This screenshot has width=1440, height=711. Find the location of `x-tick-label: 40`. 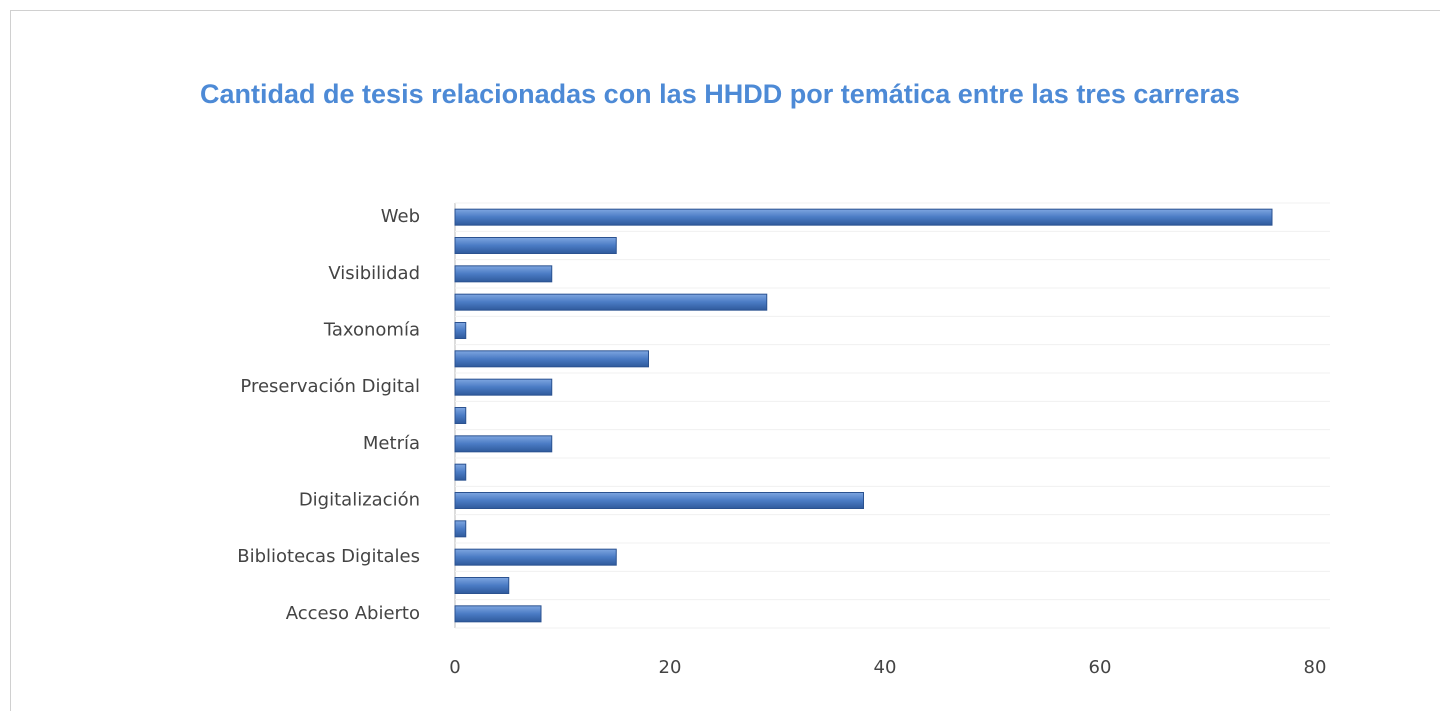

x-tick-label: 40 is located at coordinates (885, 667).